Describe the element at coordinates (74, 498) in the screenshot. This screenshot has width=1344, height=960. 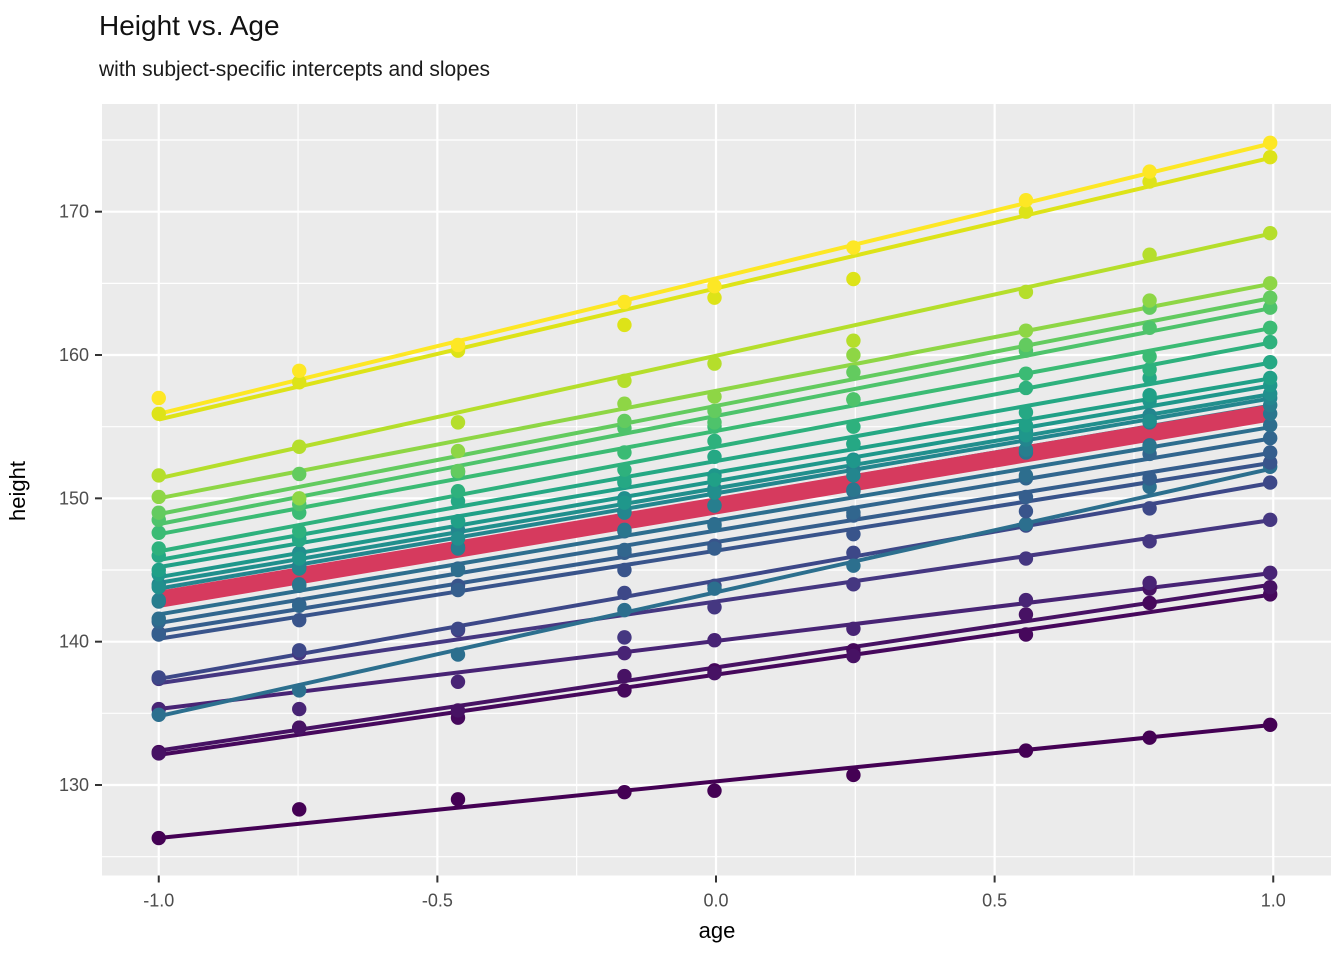
I see `y-tick-label: 150` at that location.